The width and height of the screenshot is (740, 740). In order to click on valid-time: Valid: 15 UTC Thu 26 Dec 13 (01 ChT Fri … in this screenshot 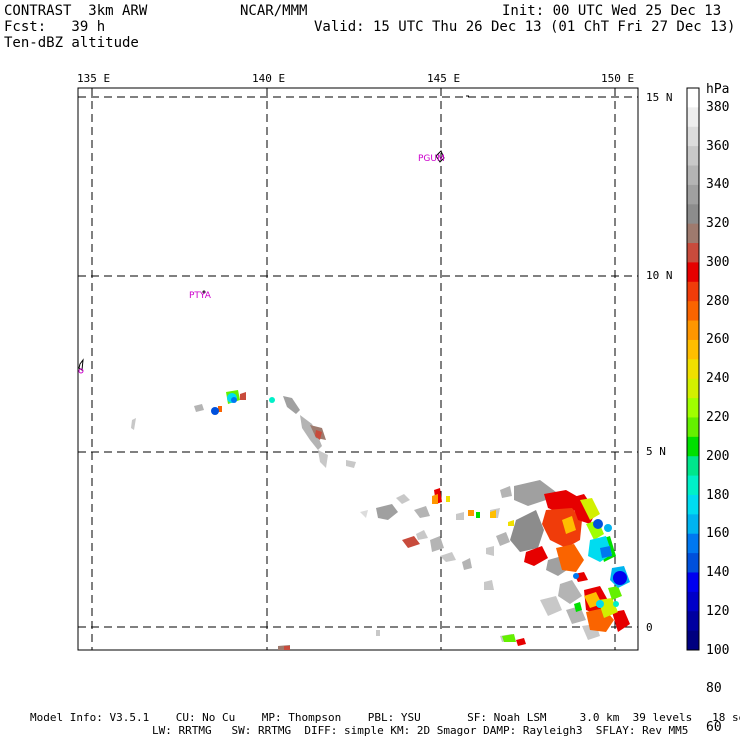, I will do `click(525, 27)`.